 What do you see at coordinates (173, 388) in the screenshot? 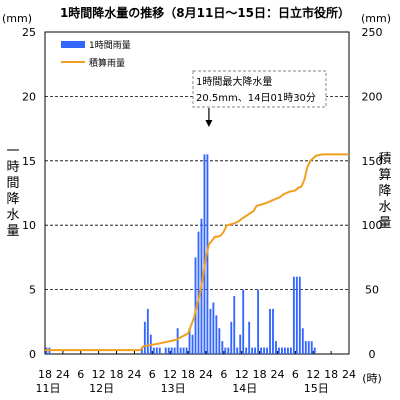
I see `x-day-label: 13日` at bounding box center [173, 388].